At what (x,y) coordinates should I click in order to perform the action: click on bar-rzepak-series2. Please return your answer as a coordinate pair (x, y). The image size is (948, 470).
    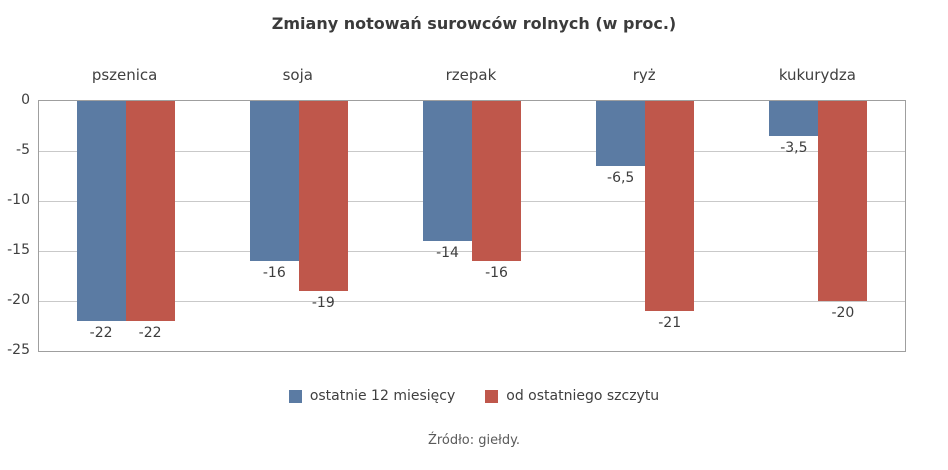
    Looking at the image, I should click on (496, 181).